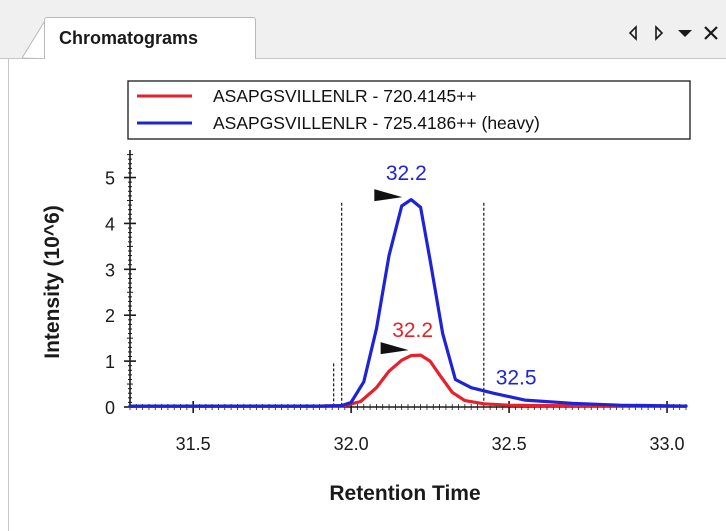 The width and height of the screenshot is (726, 531). Describe the element at coordinates (110, 362) in the screenshot. I see `y-tick-label: 1` at that location.